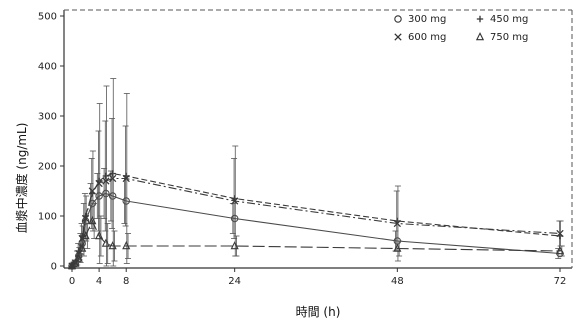 The height and width of the screenshot is (323, 576). What do you see at coordinates (72, 281) in the screenshot?
I see `x-tick-label: 0` at bounding box center [72, 281].